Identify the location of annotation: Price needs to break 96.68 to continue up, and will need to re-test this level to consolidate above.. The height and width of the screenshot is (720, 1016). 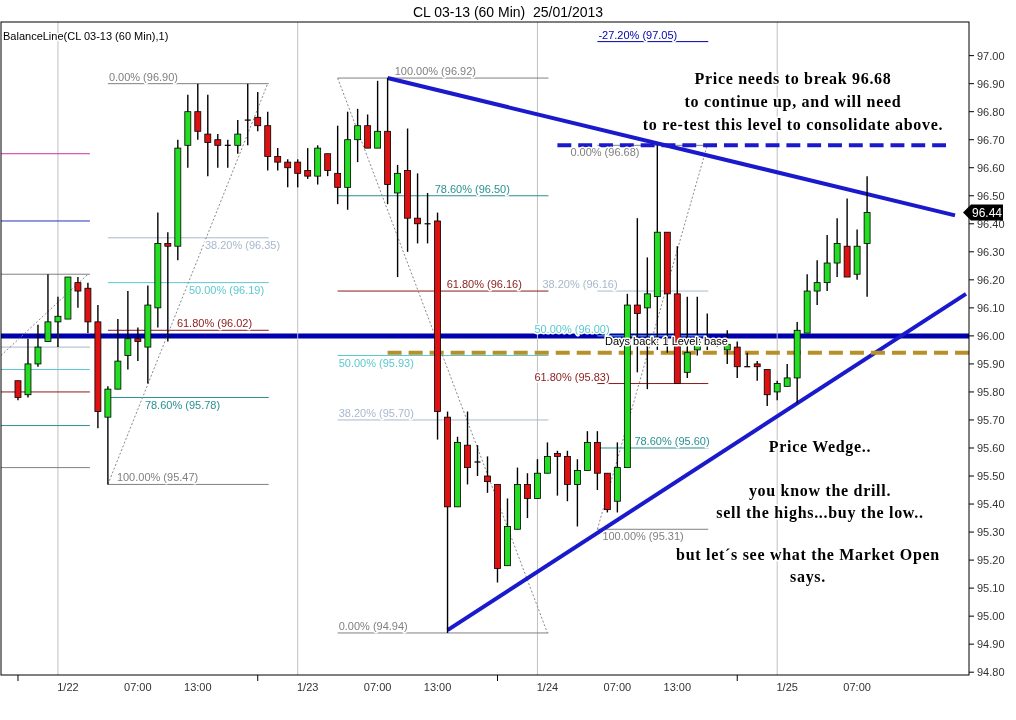
(793, 101).